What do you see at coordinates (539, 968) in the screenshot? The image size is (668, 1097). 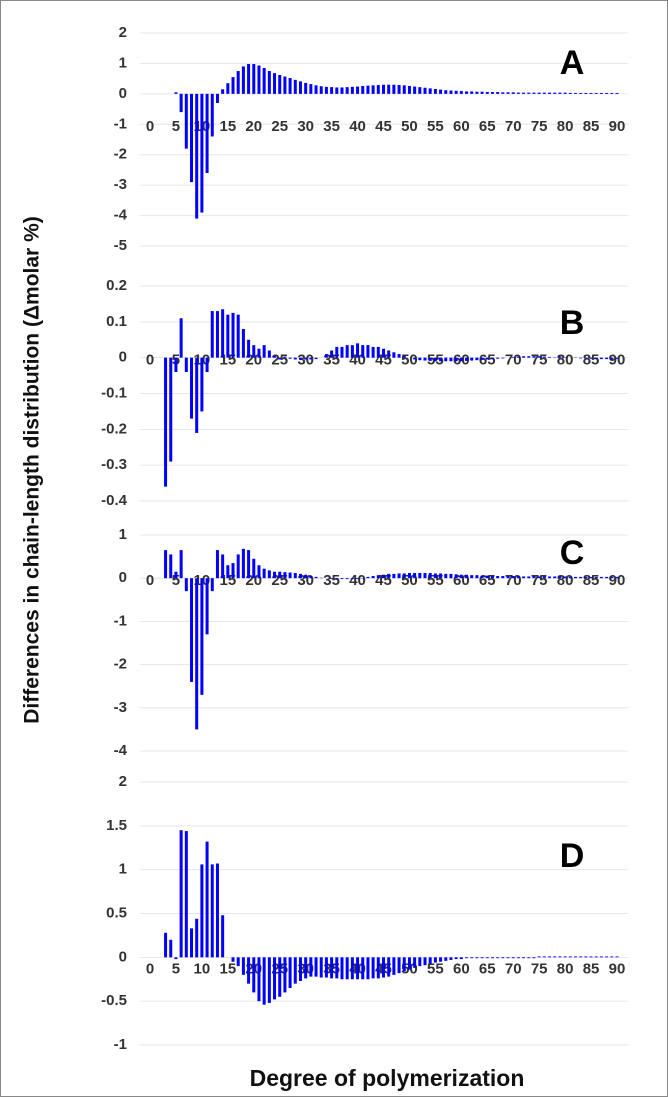 I see `x-tick-label: 75` at bounding box center [539, 968].